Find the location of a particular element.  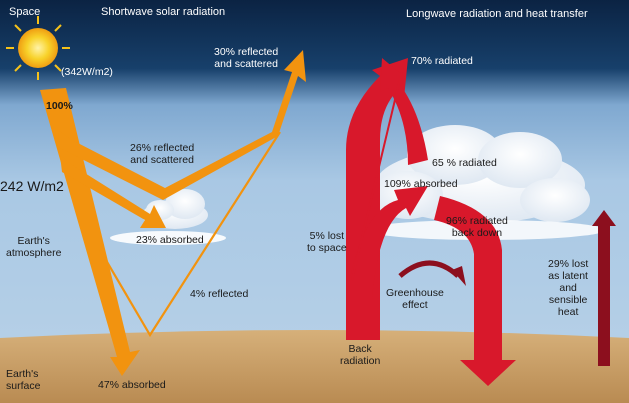

surface-line1: Earth's is located at coordinates (22, 374).